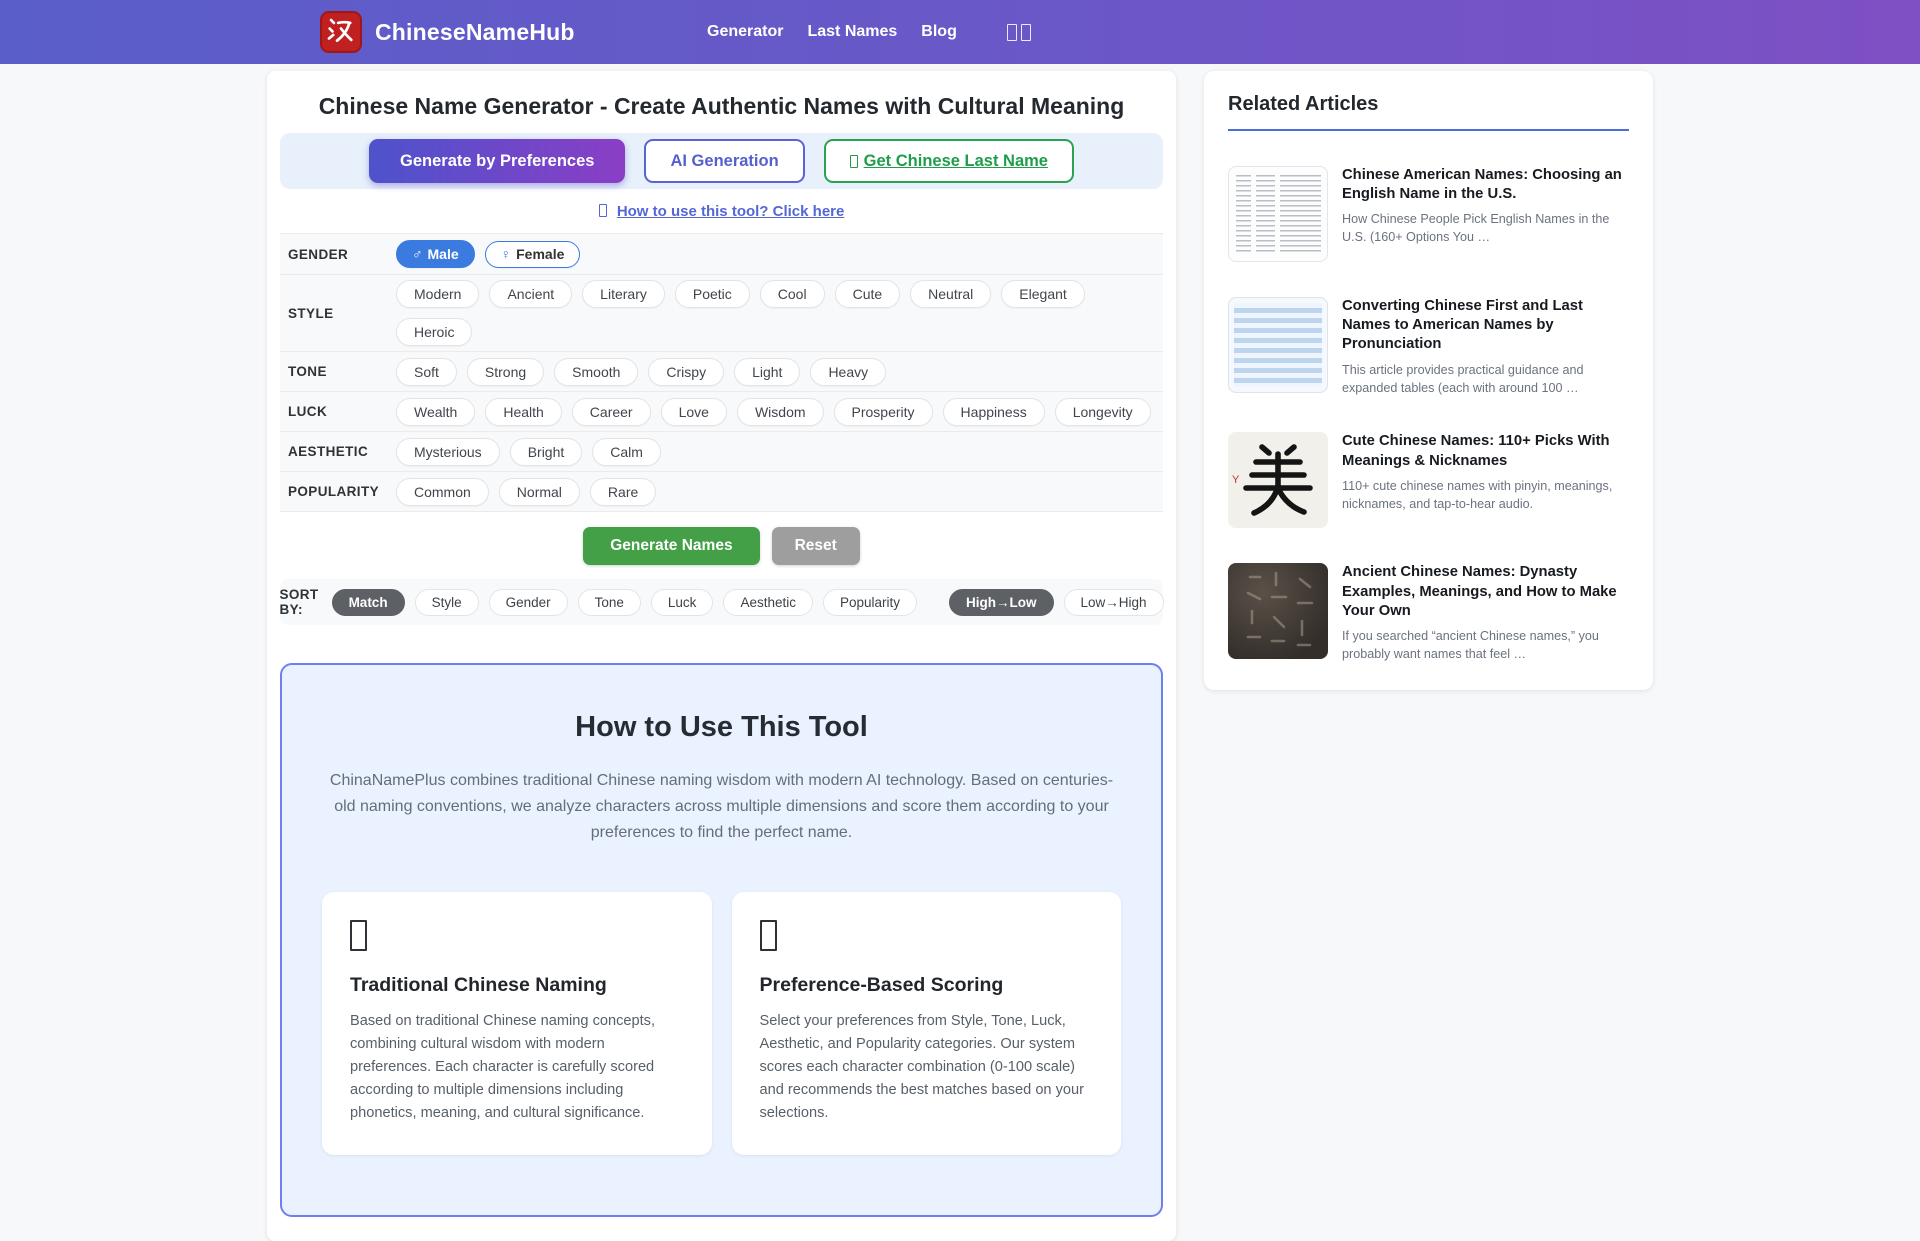 Image resolution: width=1920 pixels, height=1241 pixels. I want to click on filter-option-mysterious: Mysterious, so click(448, 451).